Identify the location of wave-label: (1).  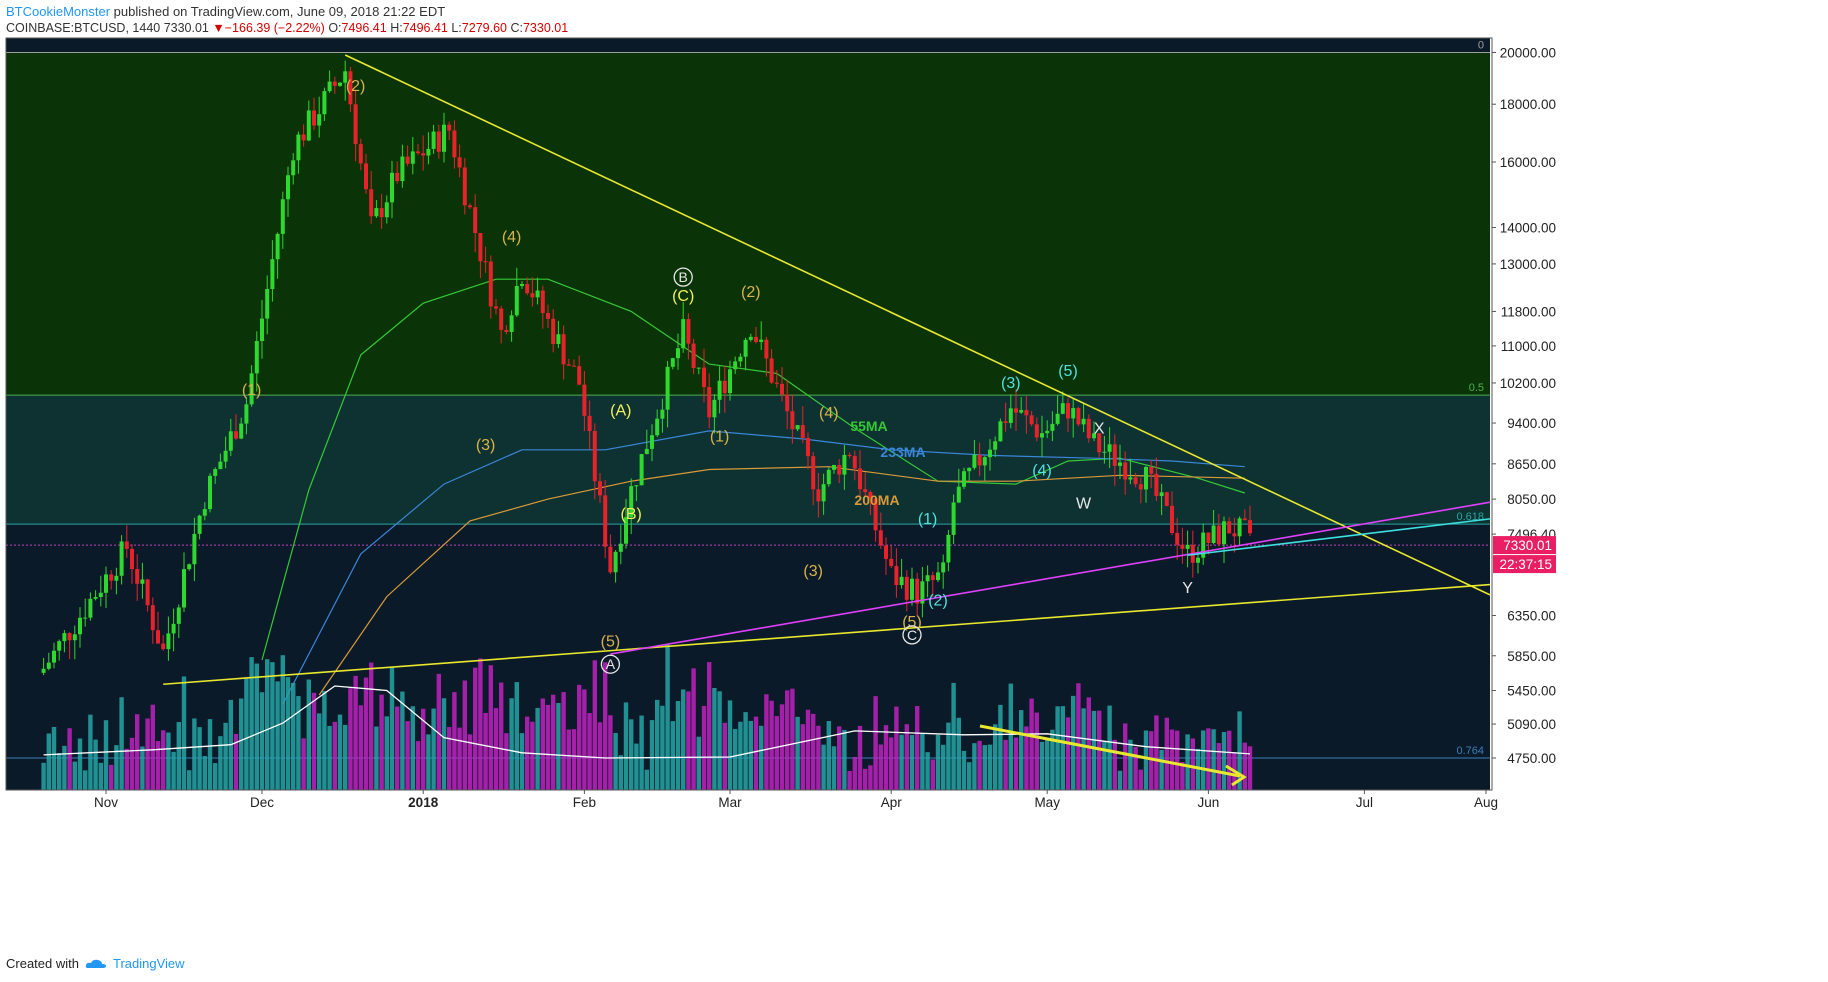
(720, 437).